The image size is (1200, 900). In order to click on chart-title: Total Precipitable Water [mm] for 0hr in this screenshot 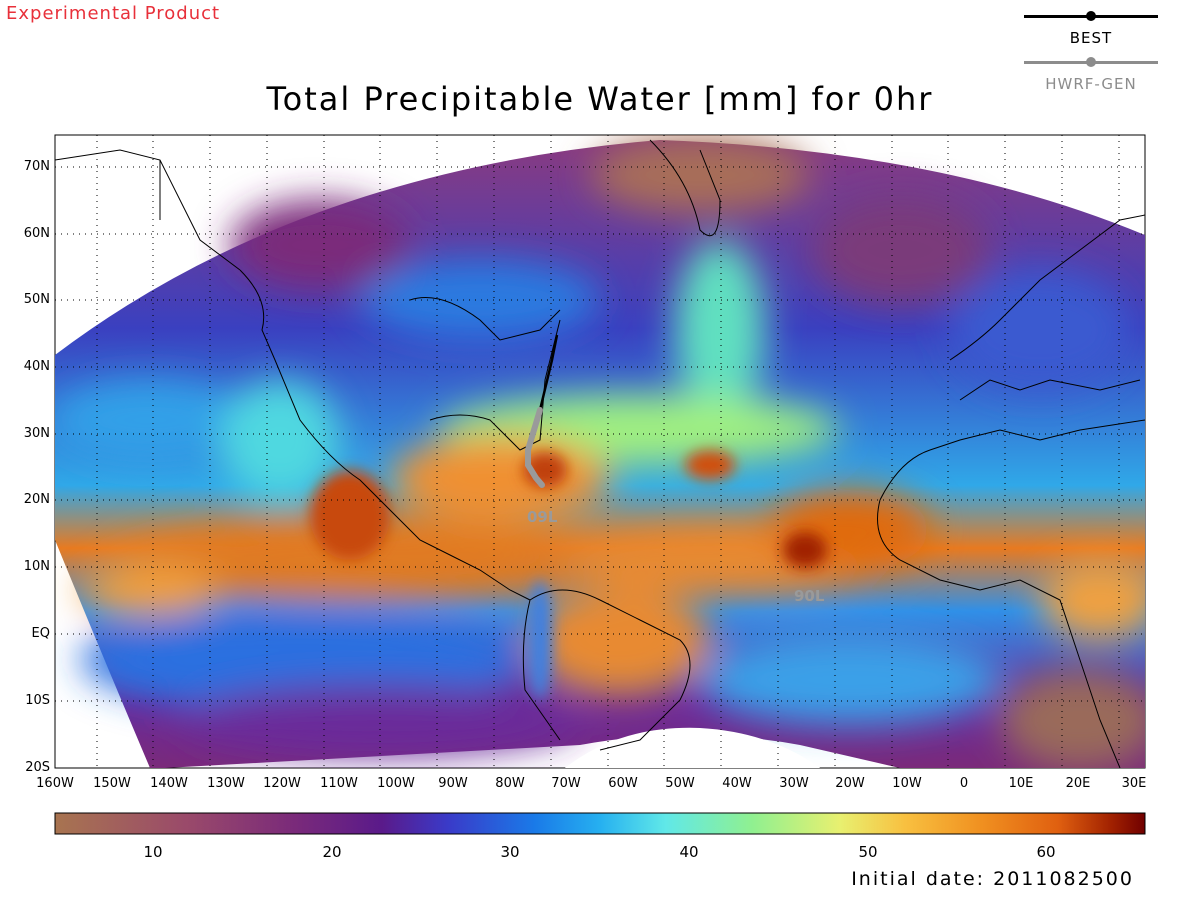, I will do `click(600, 99)`.